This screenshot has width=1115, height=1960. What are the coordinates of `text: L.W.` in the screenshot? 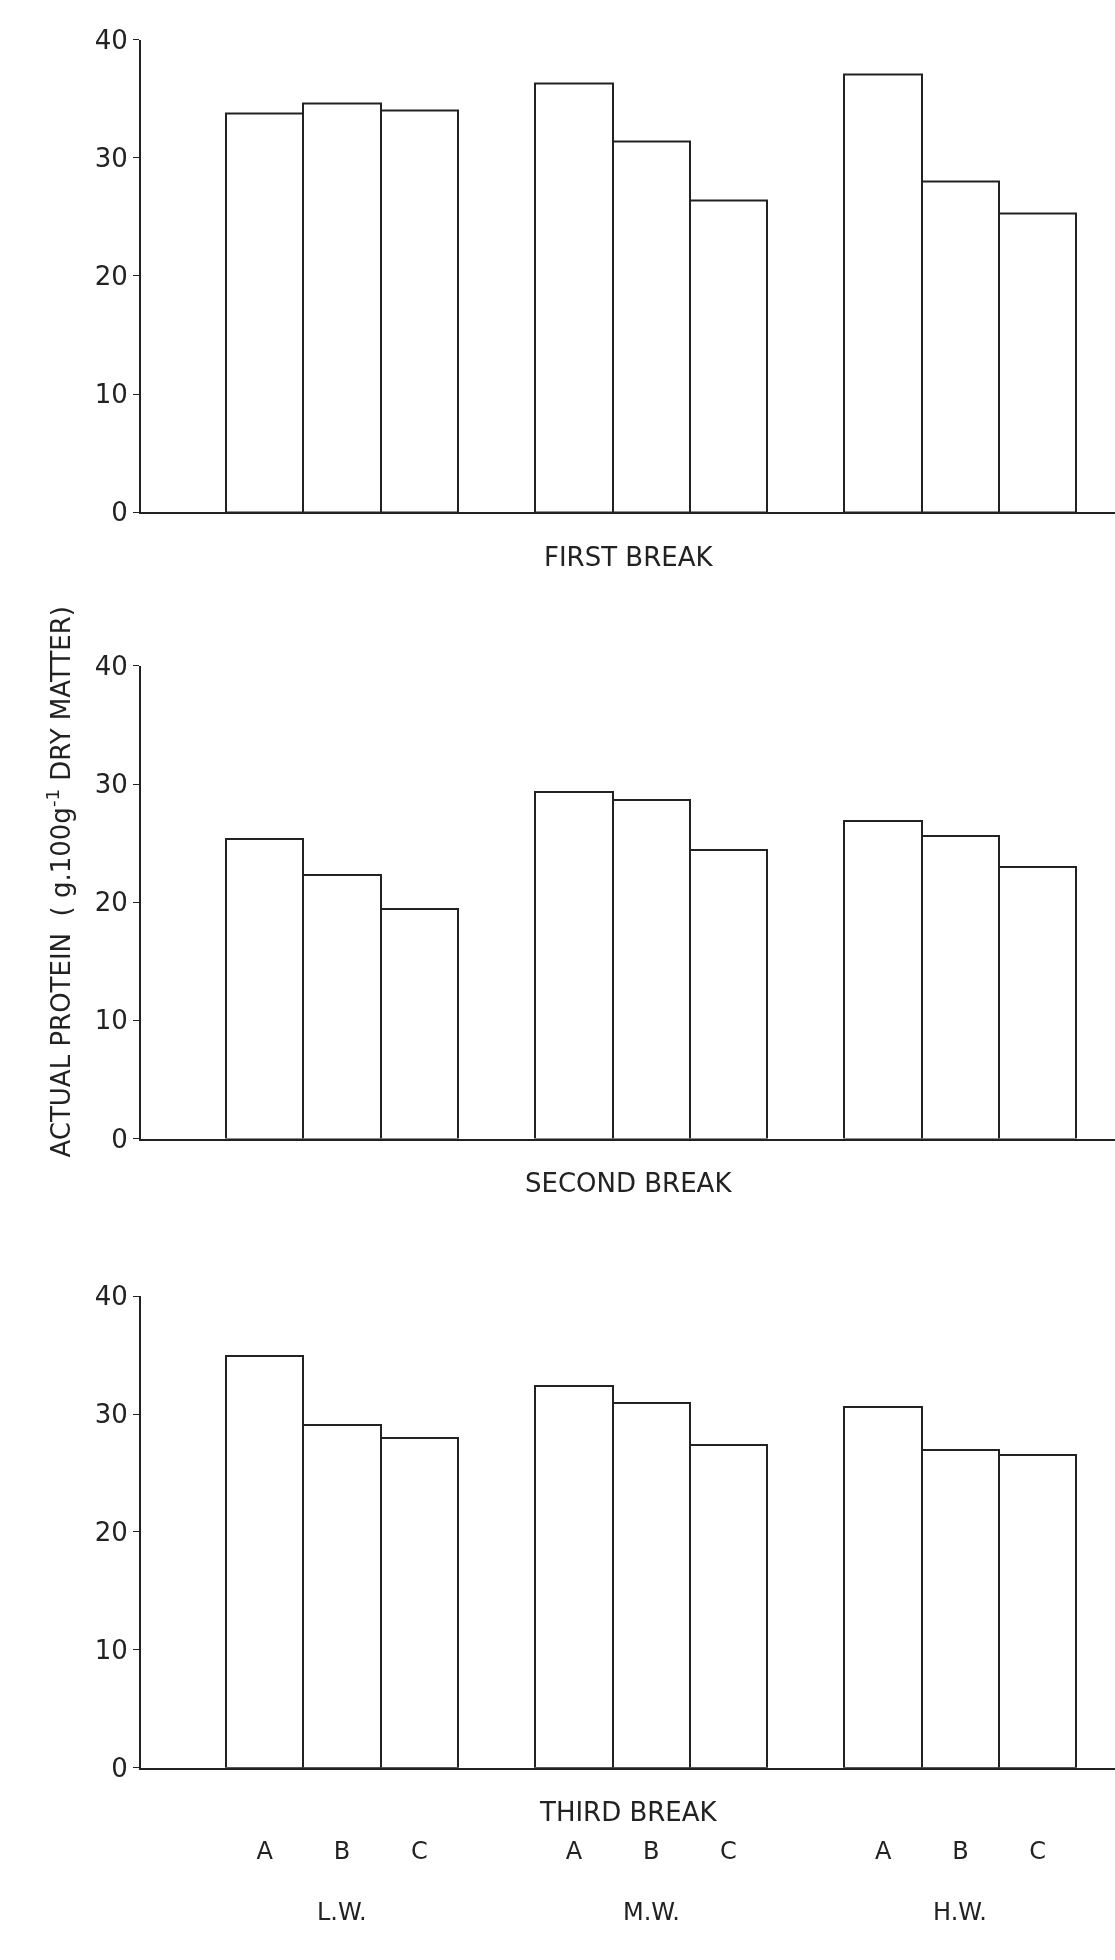 It's located at (342, 1912).